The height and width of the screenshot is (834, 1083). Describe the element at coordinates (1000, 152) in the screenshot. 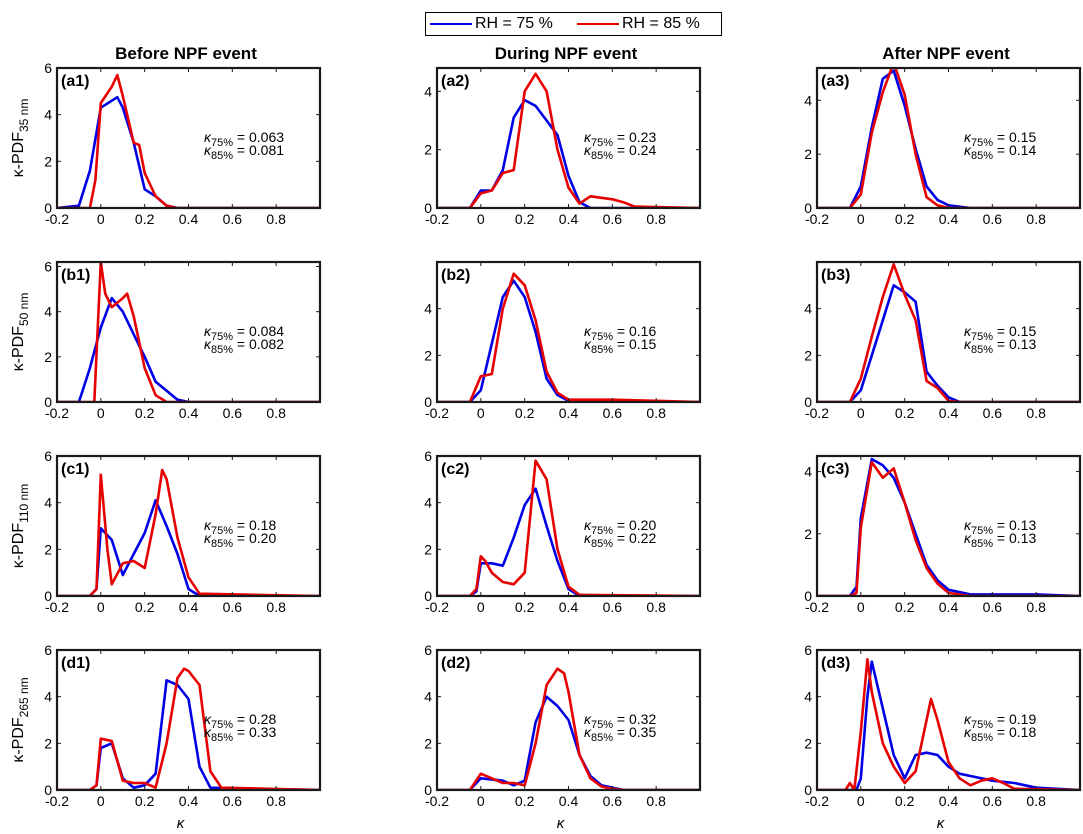

I see `kappa-85-annotation: κ85% = 0.14` at that location.